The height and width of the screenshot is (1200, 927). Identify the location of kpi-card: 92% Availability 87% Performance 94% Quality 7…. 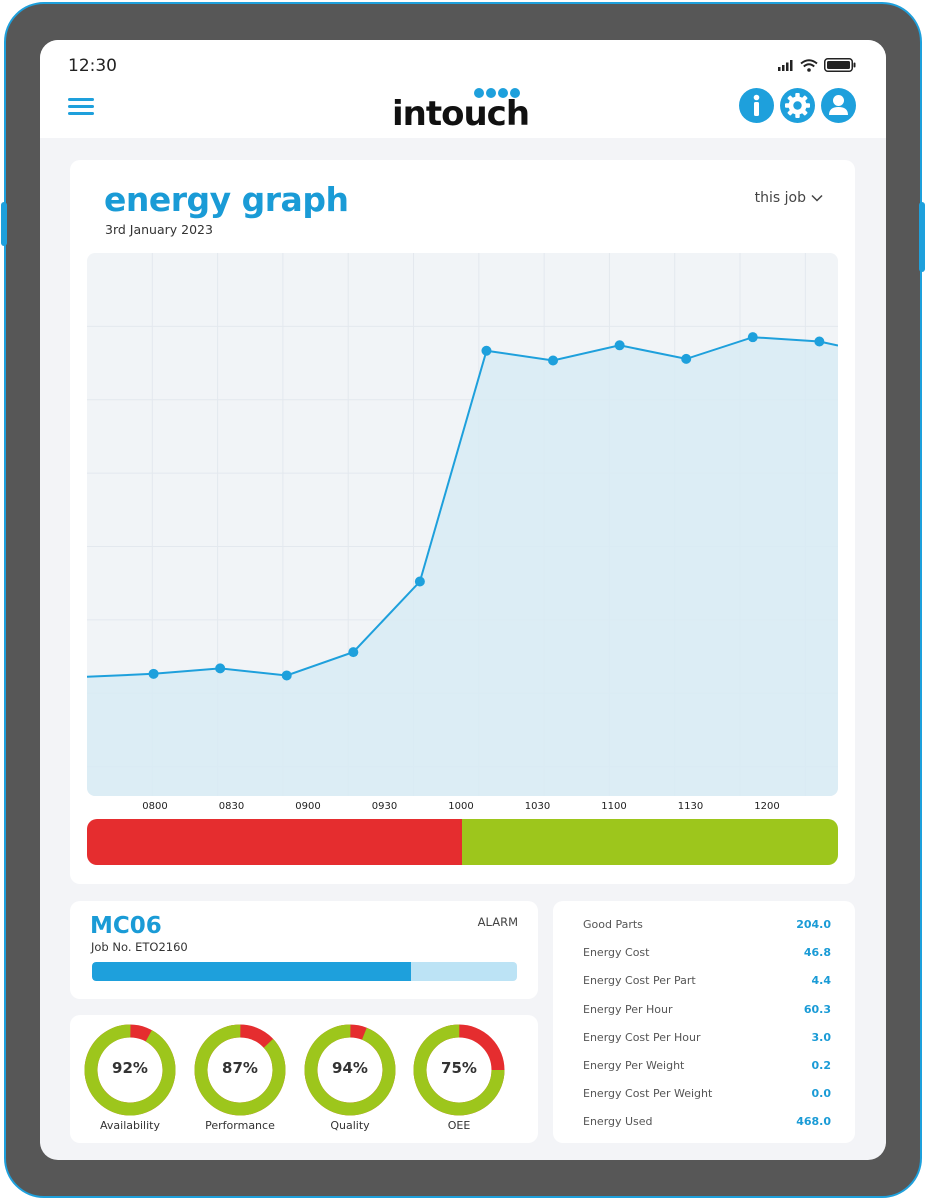
(304, 1079).